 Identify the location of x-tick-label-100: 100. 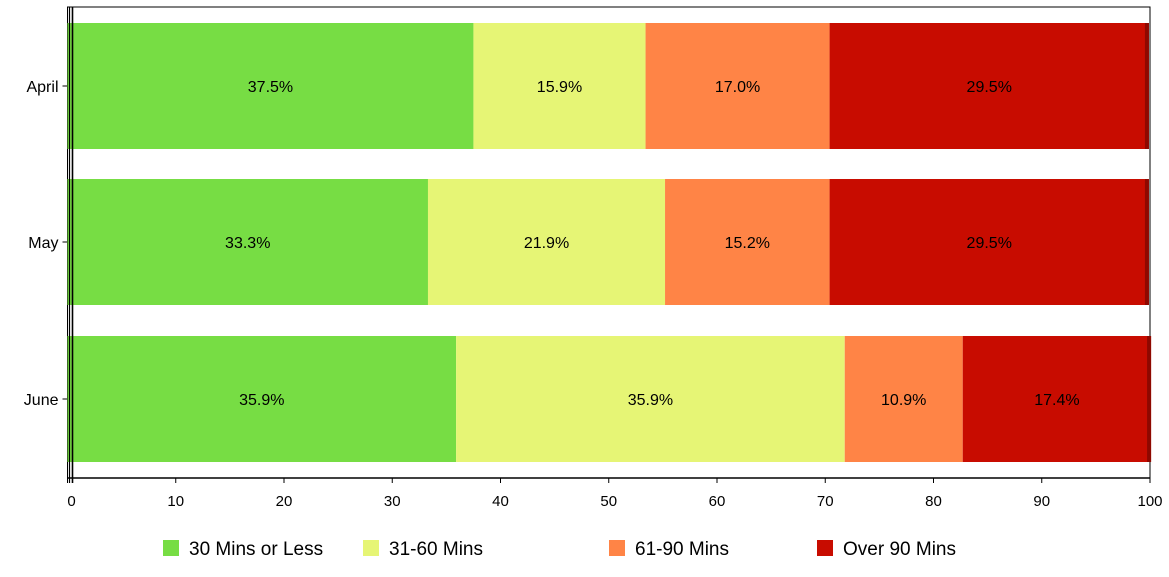
(1149, 501).